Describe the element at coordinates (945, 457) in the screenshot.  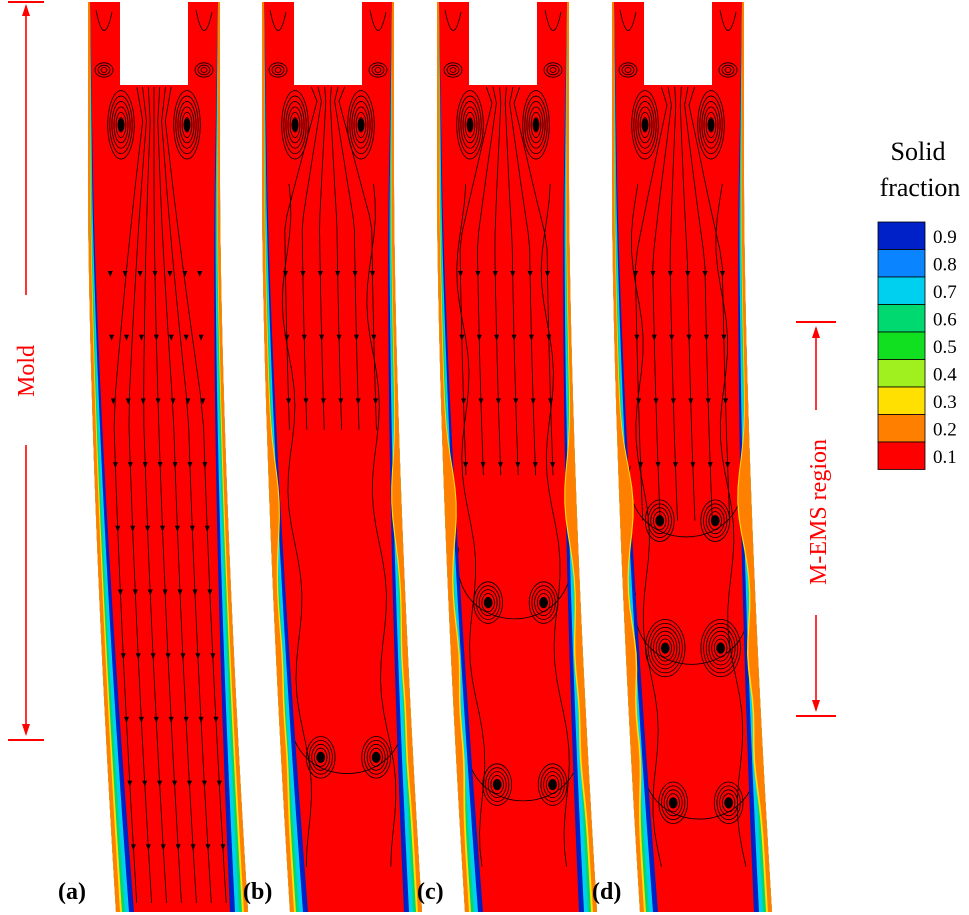
I see `legend-tick-0.1: 0.1` at that location.